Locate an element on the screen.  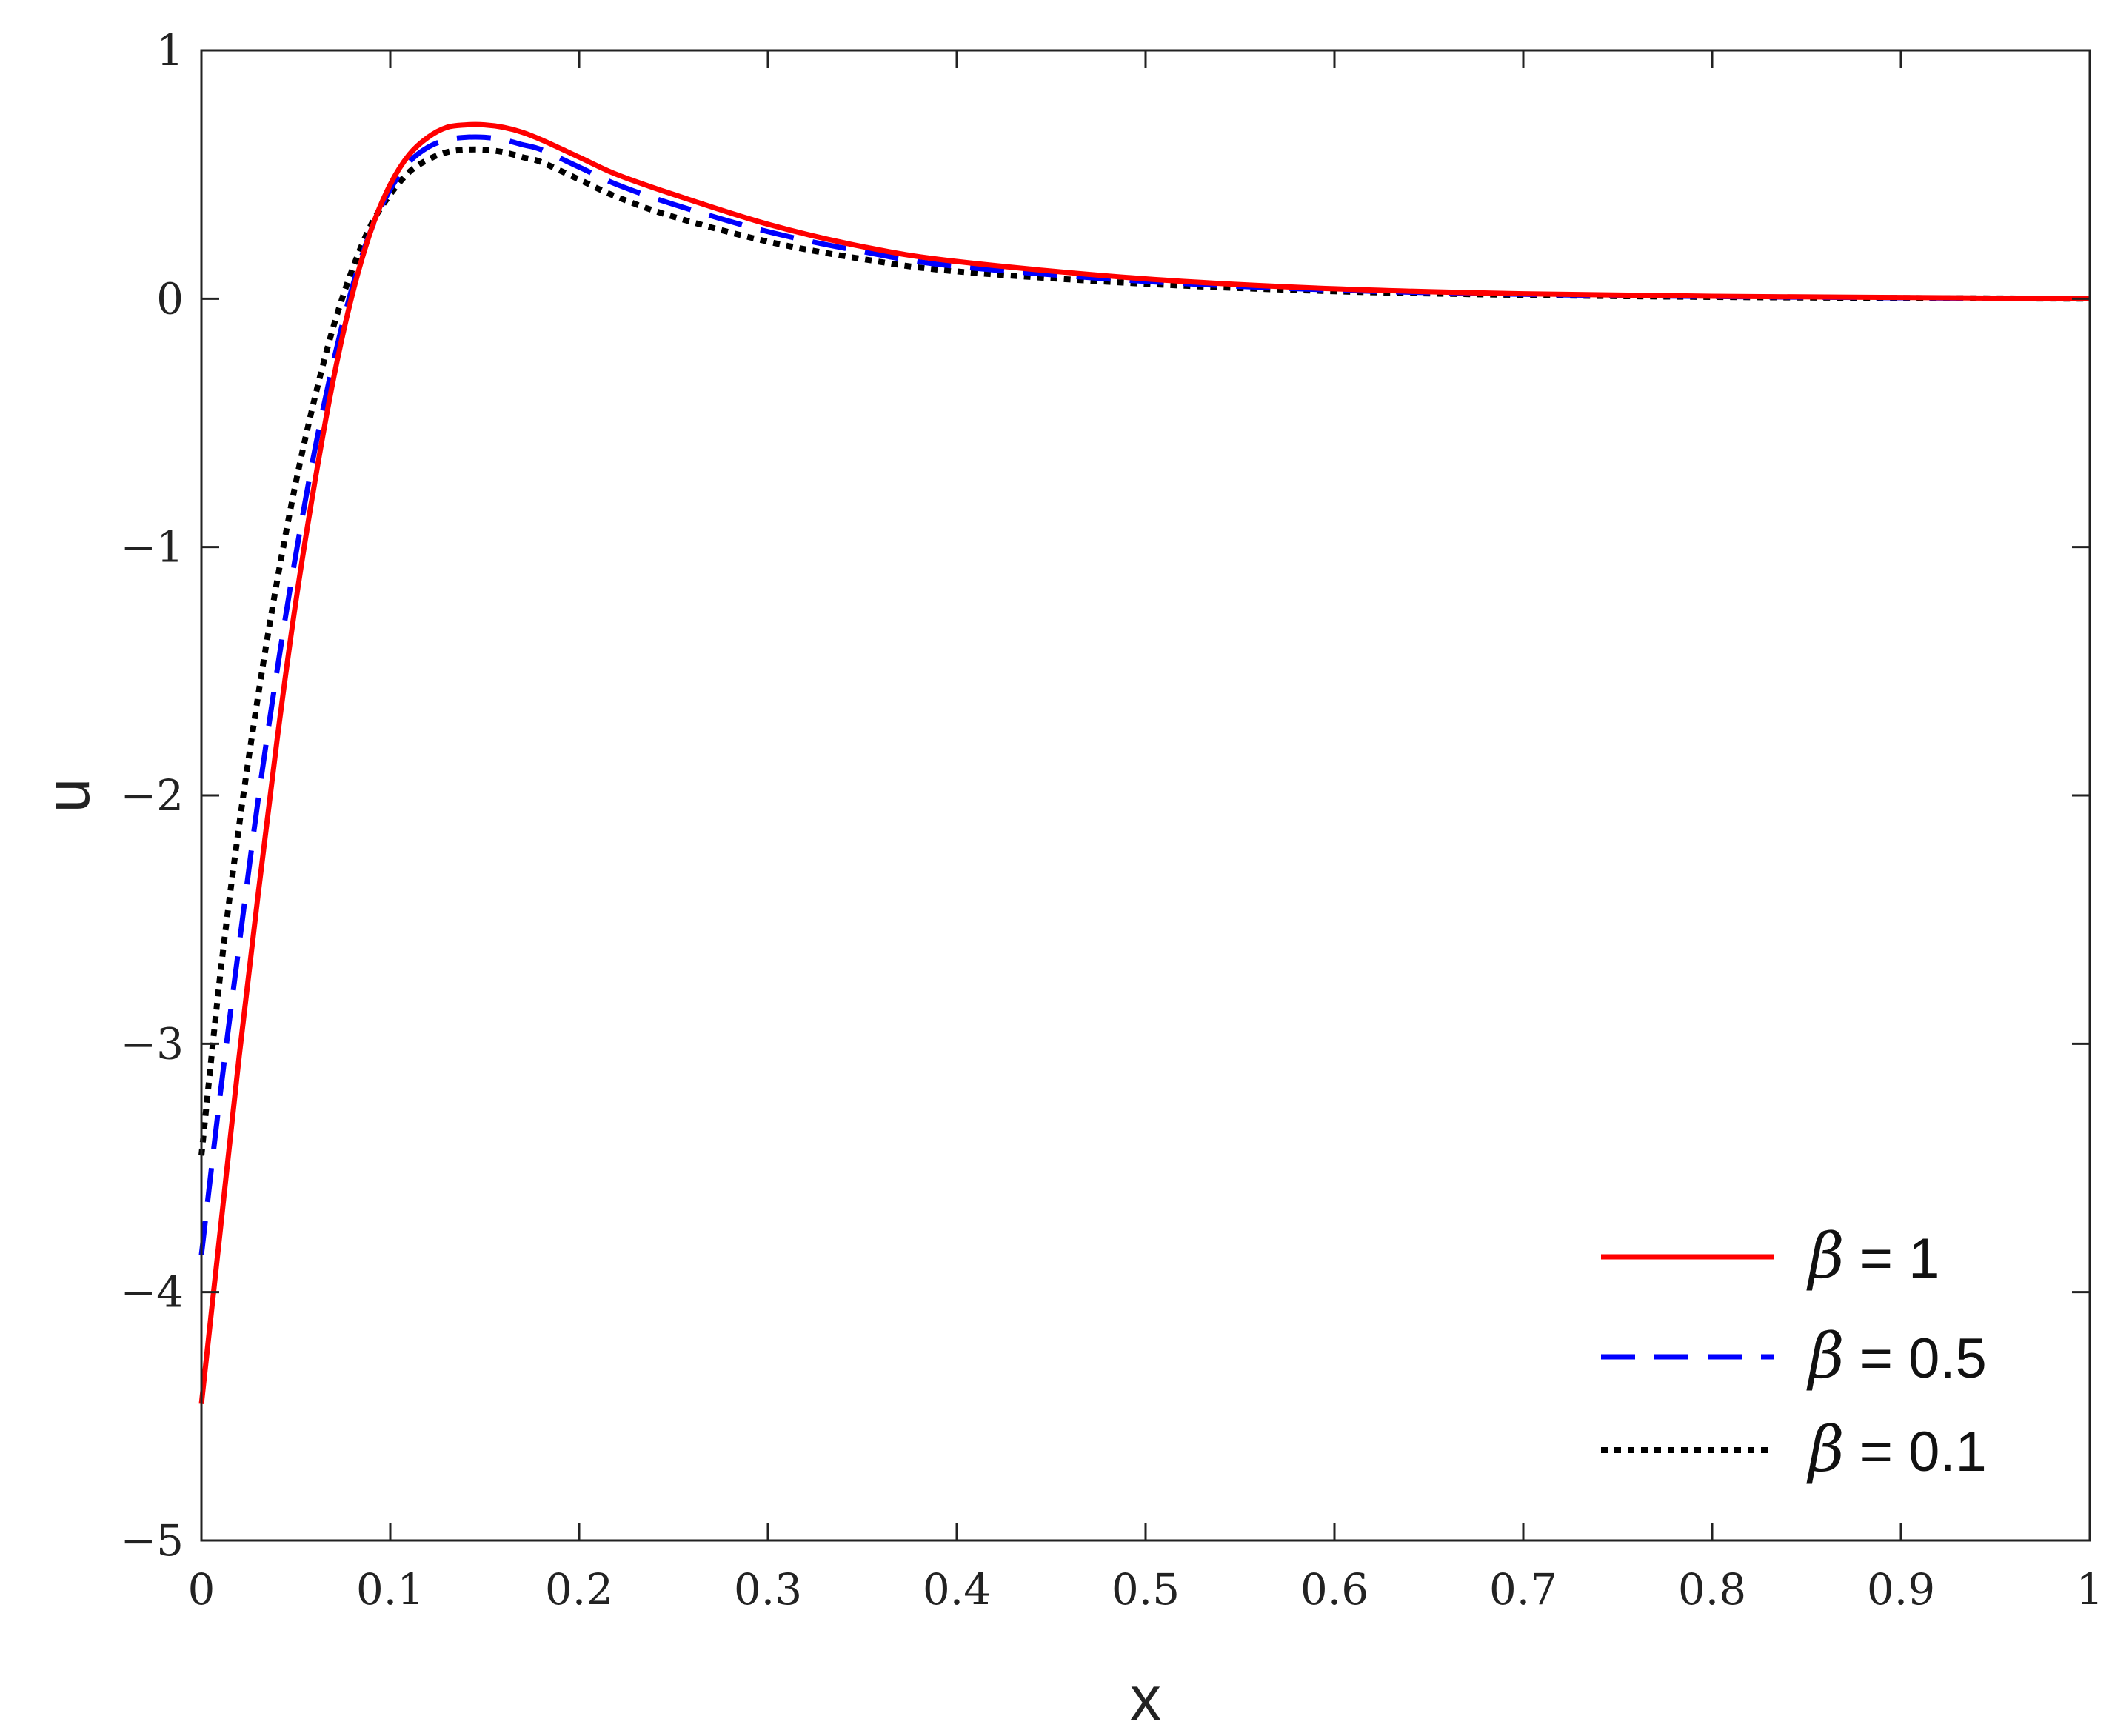
y-tick-label: −3 is located at coordinates (152, 1044).